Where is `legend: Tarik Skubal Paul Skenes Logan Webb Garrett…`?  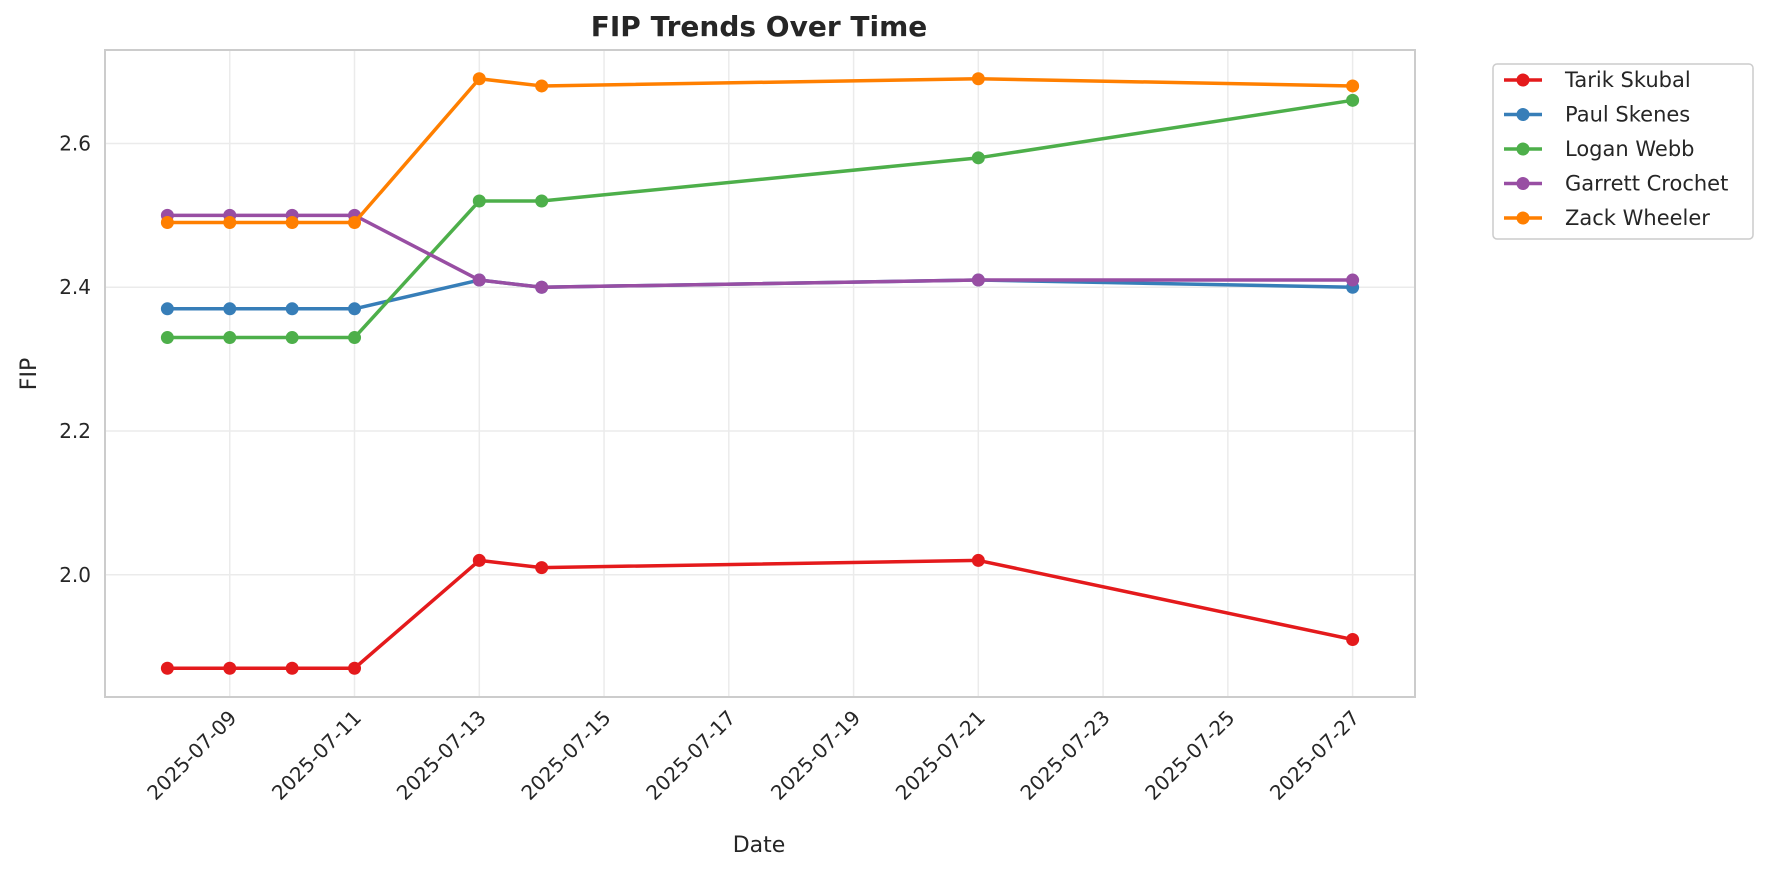 legend: Tarik Skubal Paul Skenes Logan Webb Garrett… is located at coordinates (1623, 151).